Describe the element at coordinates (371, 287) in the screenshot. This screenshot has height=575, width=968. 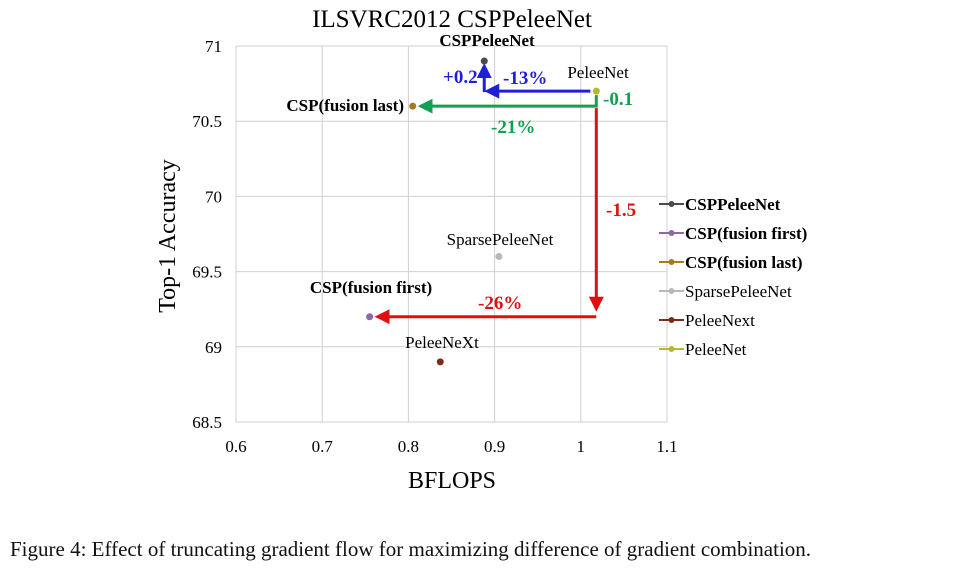
I see `point-label-fusion-first: CSP(fusion first)` at that location.